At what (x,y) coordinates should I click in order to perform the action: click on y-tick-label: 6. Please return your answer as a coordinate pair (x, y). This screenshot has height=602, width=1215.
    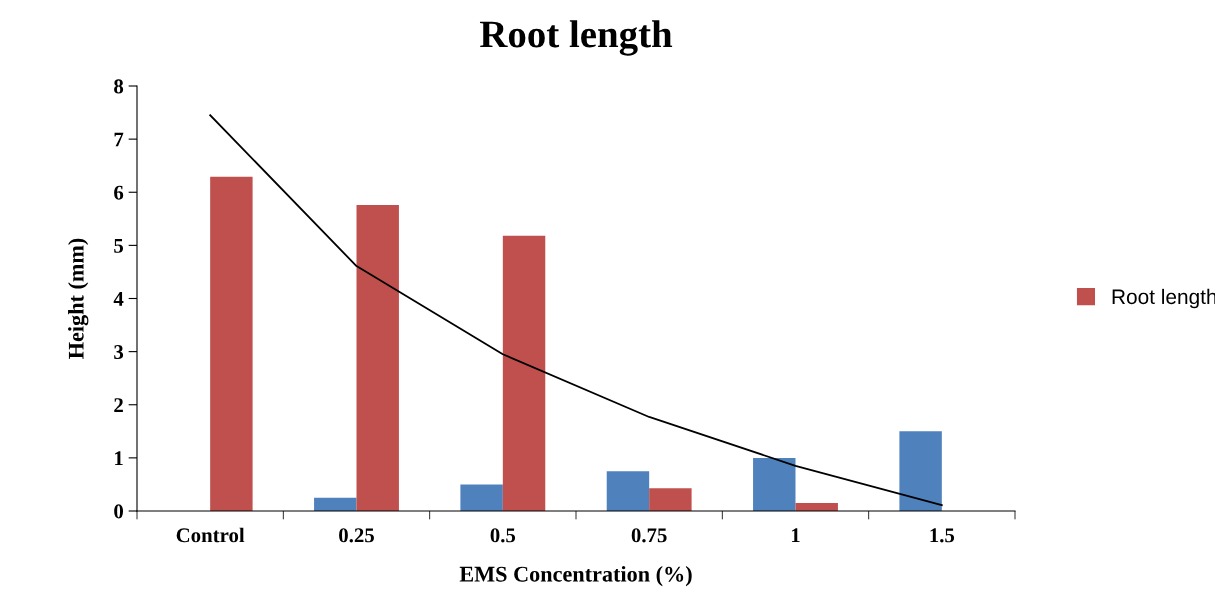
    Looking at the image, I should click on (119, 192).